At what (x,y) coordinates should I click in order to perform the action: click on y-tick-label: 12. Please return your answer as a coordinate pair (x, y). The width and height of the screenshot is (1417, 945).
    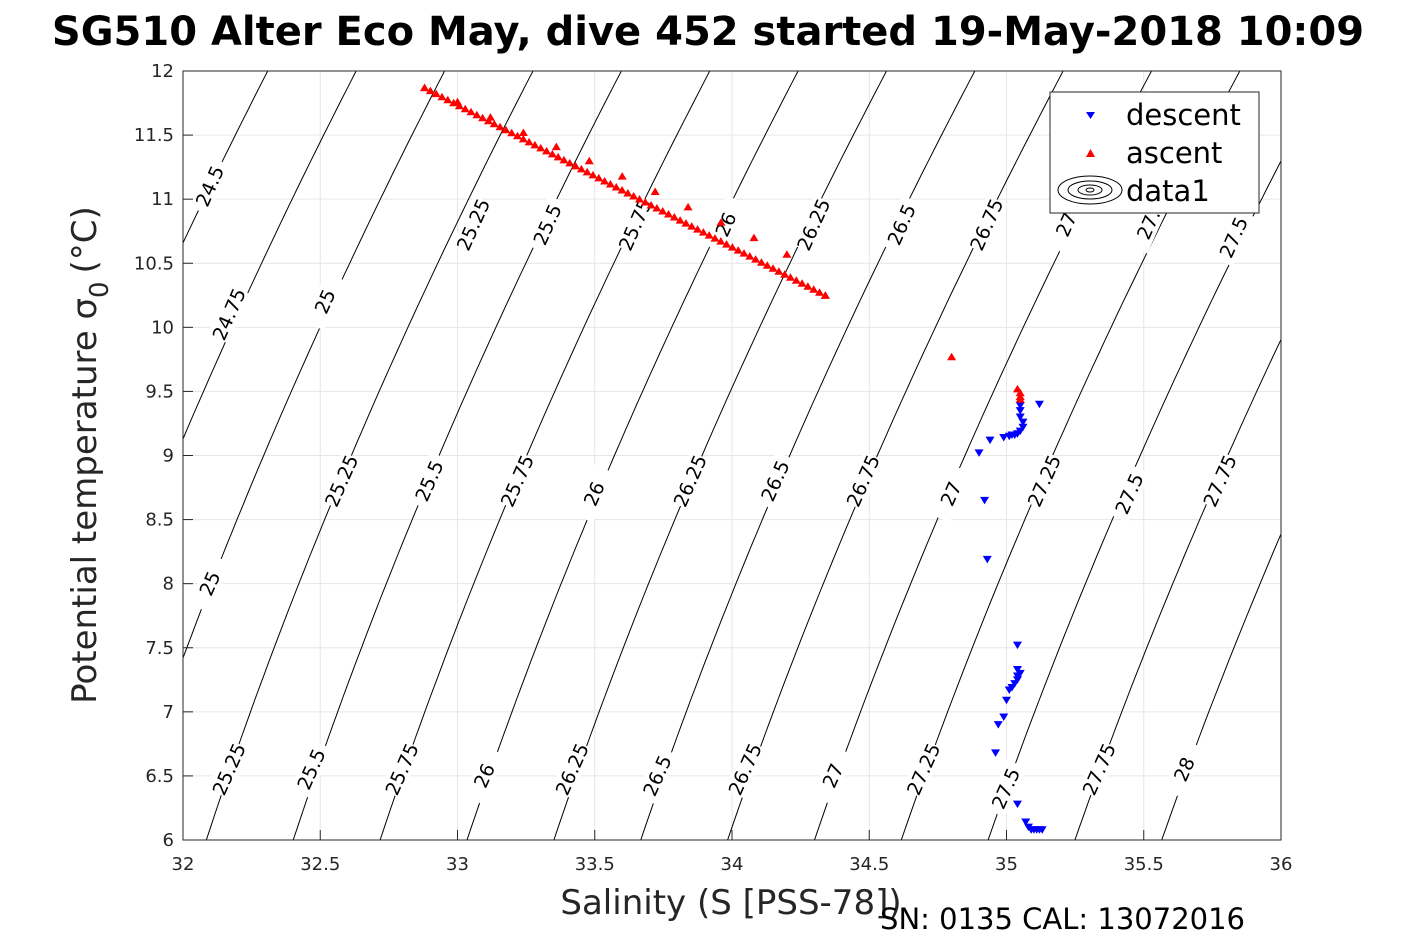
    Looking at the image, I should click on (162, 71).